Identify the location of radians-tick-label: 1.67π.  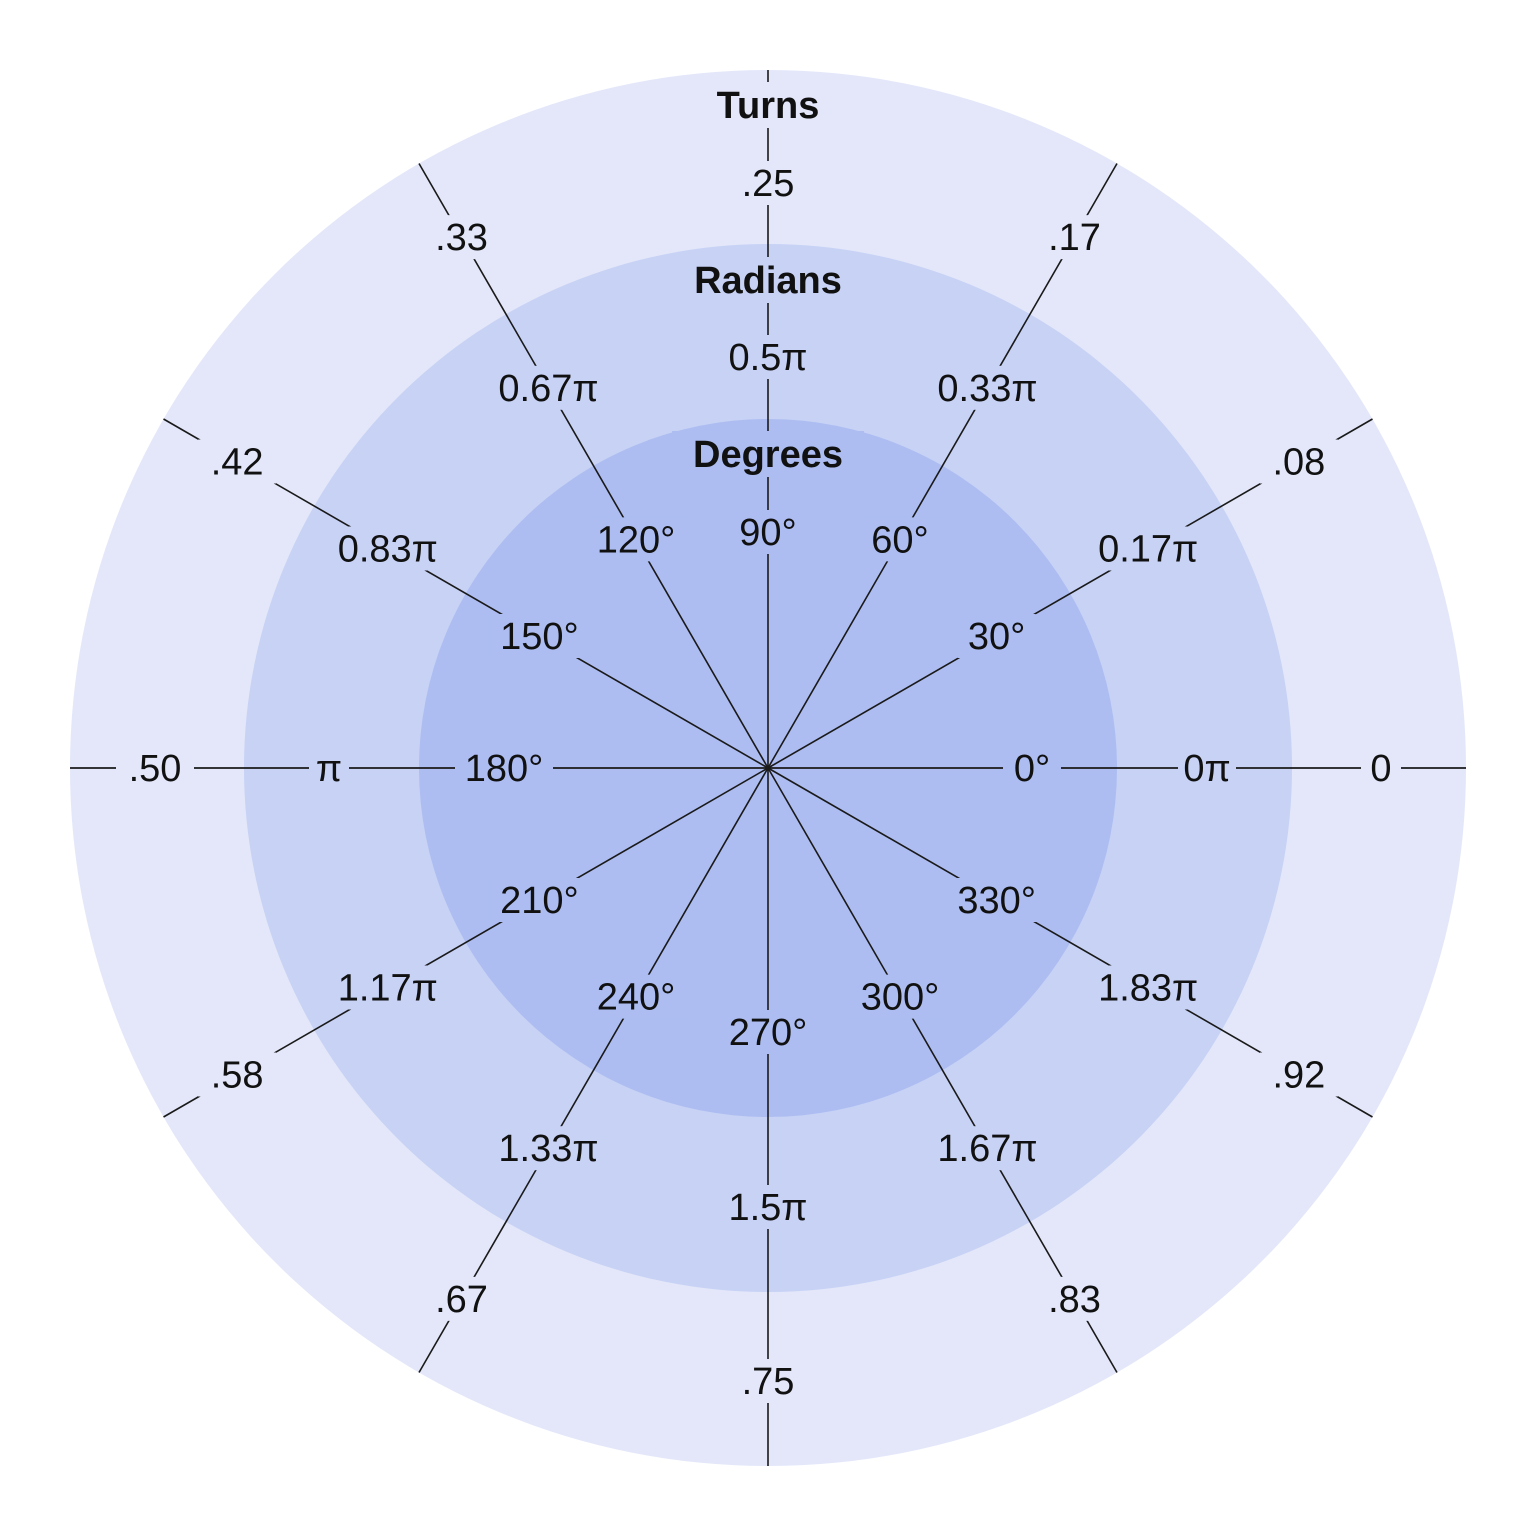
(987, 1149).